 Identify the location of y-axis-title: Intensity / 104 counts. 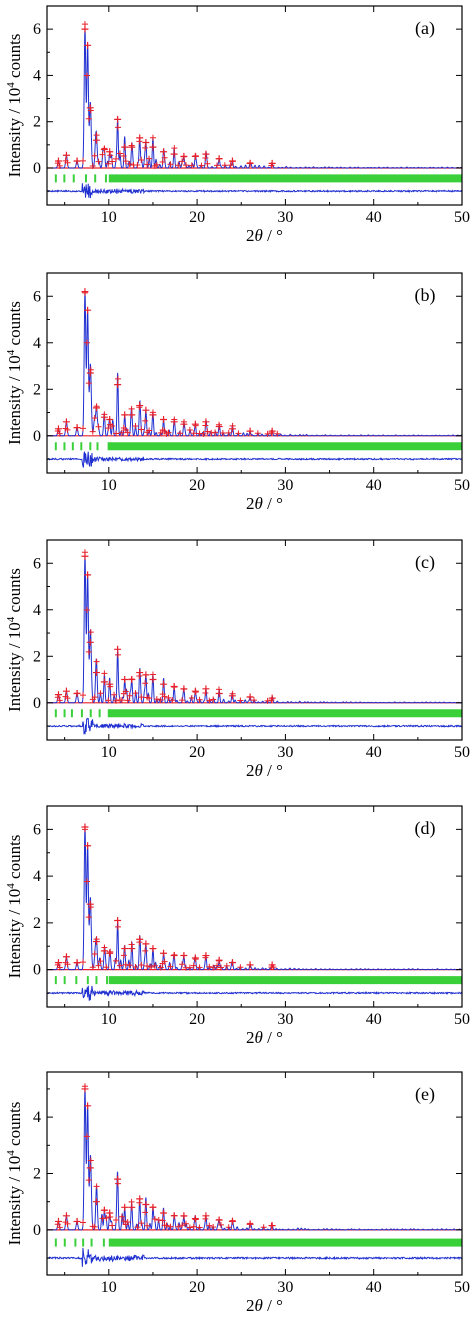
(14, 373).